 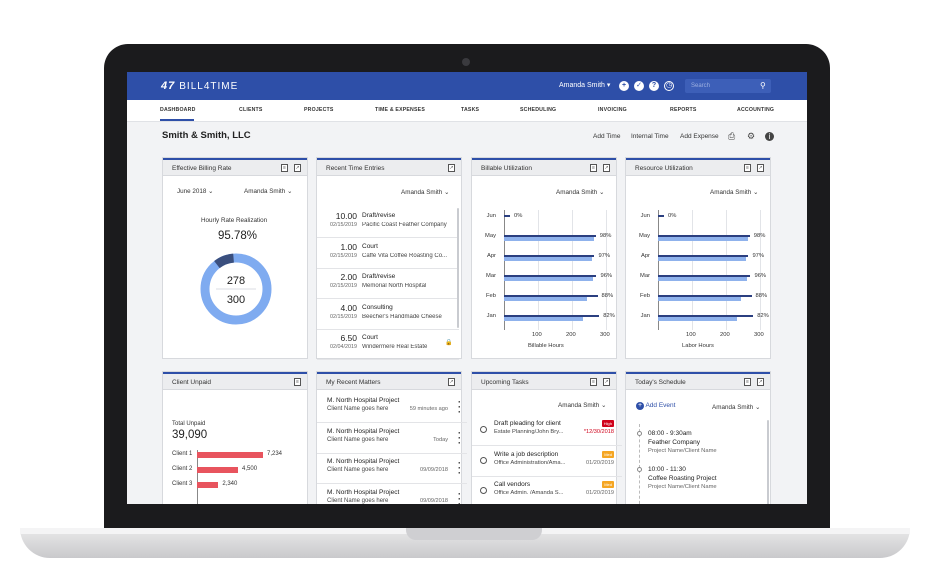 What do you see at coordinates (733, 407) in the screenshot?
I see `user-value: Amanda Smith` at bounding box center [733, 407].